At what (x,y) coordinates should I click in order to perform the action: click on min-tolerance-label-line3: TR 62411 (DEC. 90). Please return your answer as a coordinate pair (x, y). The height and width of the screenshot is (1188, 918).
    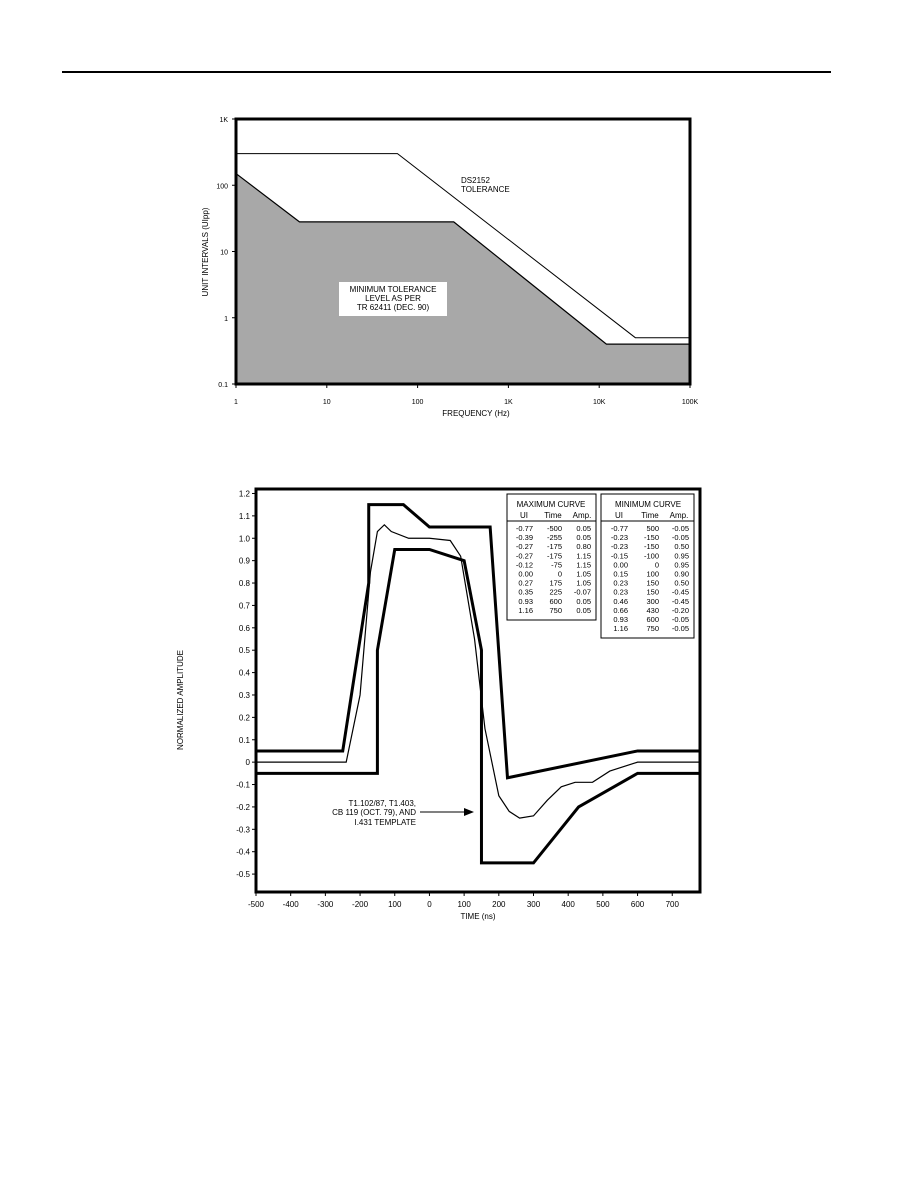
    Looking at the image, I should click on (393, 307).